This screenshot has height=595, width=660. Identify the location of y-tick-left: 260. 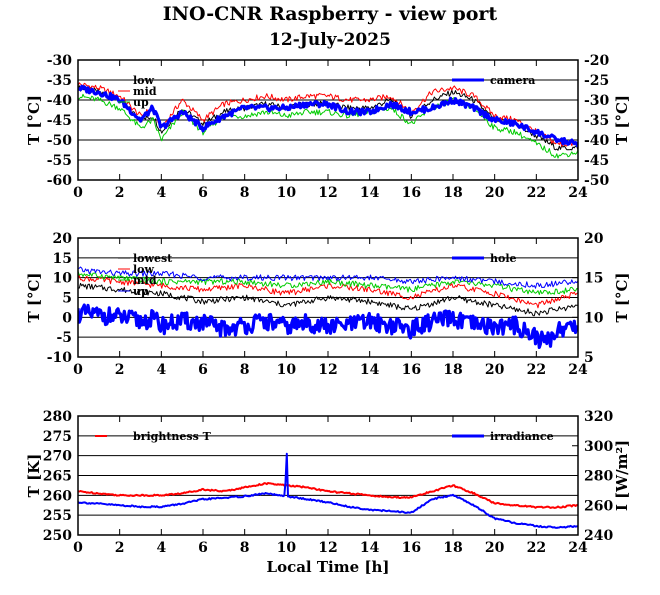
(57, 496).